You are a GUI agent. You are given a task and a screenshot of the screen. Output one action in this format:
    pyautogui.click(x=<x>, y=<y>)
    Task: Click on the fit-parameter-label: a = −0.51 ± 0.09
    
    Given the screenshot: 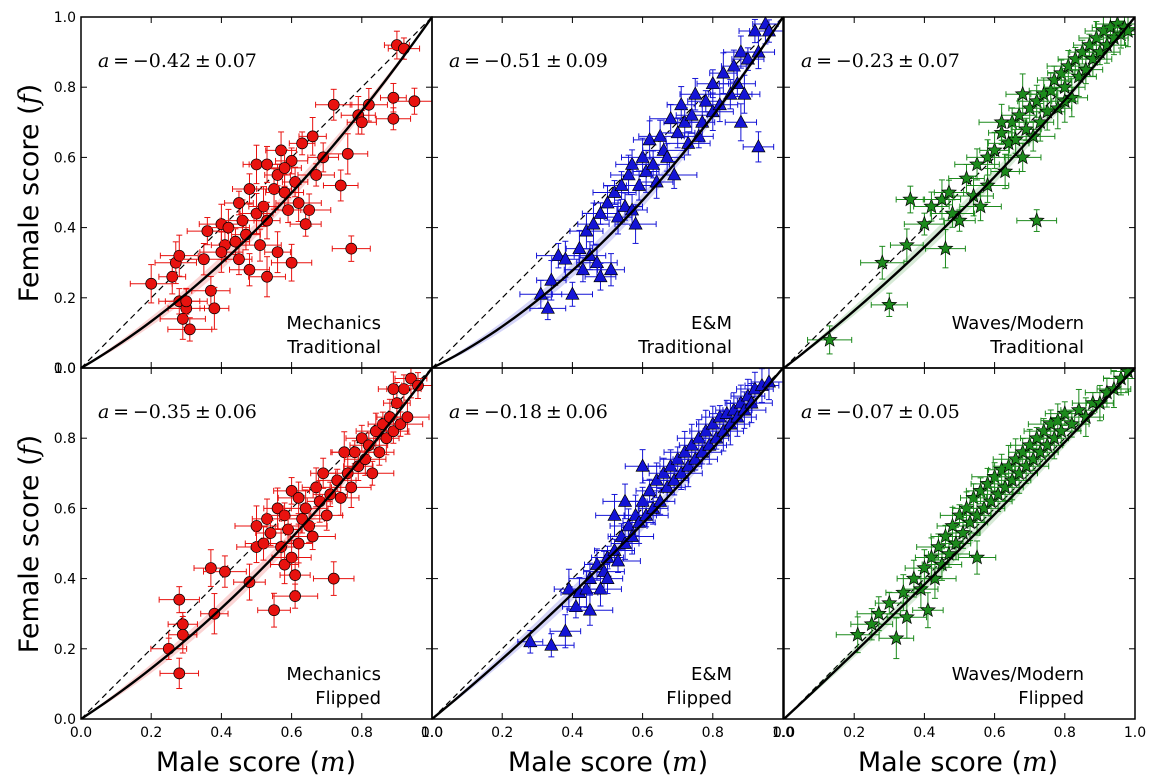 What is the action you would take?
    pyautogui.click(x=528, y=61)
    